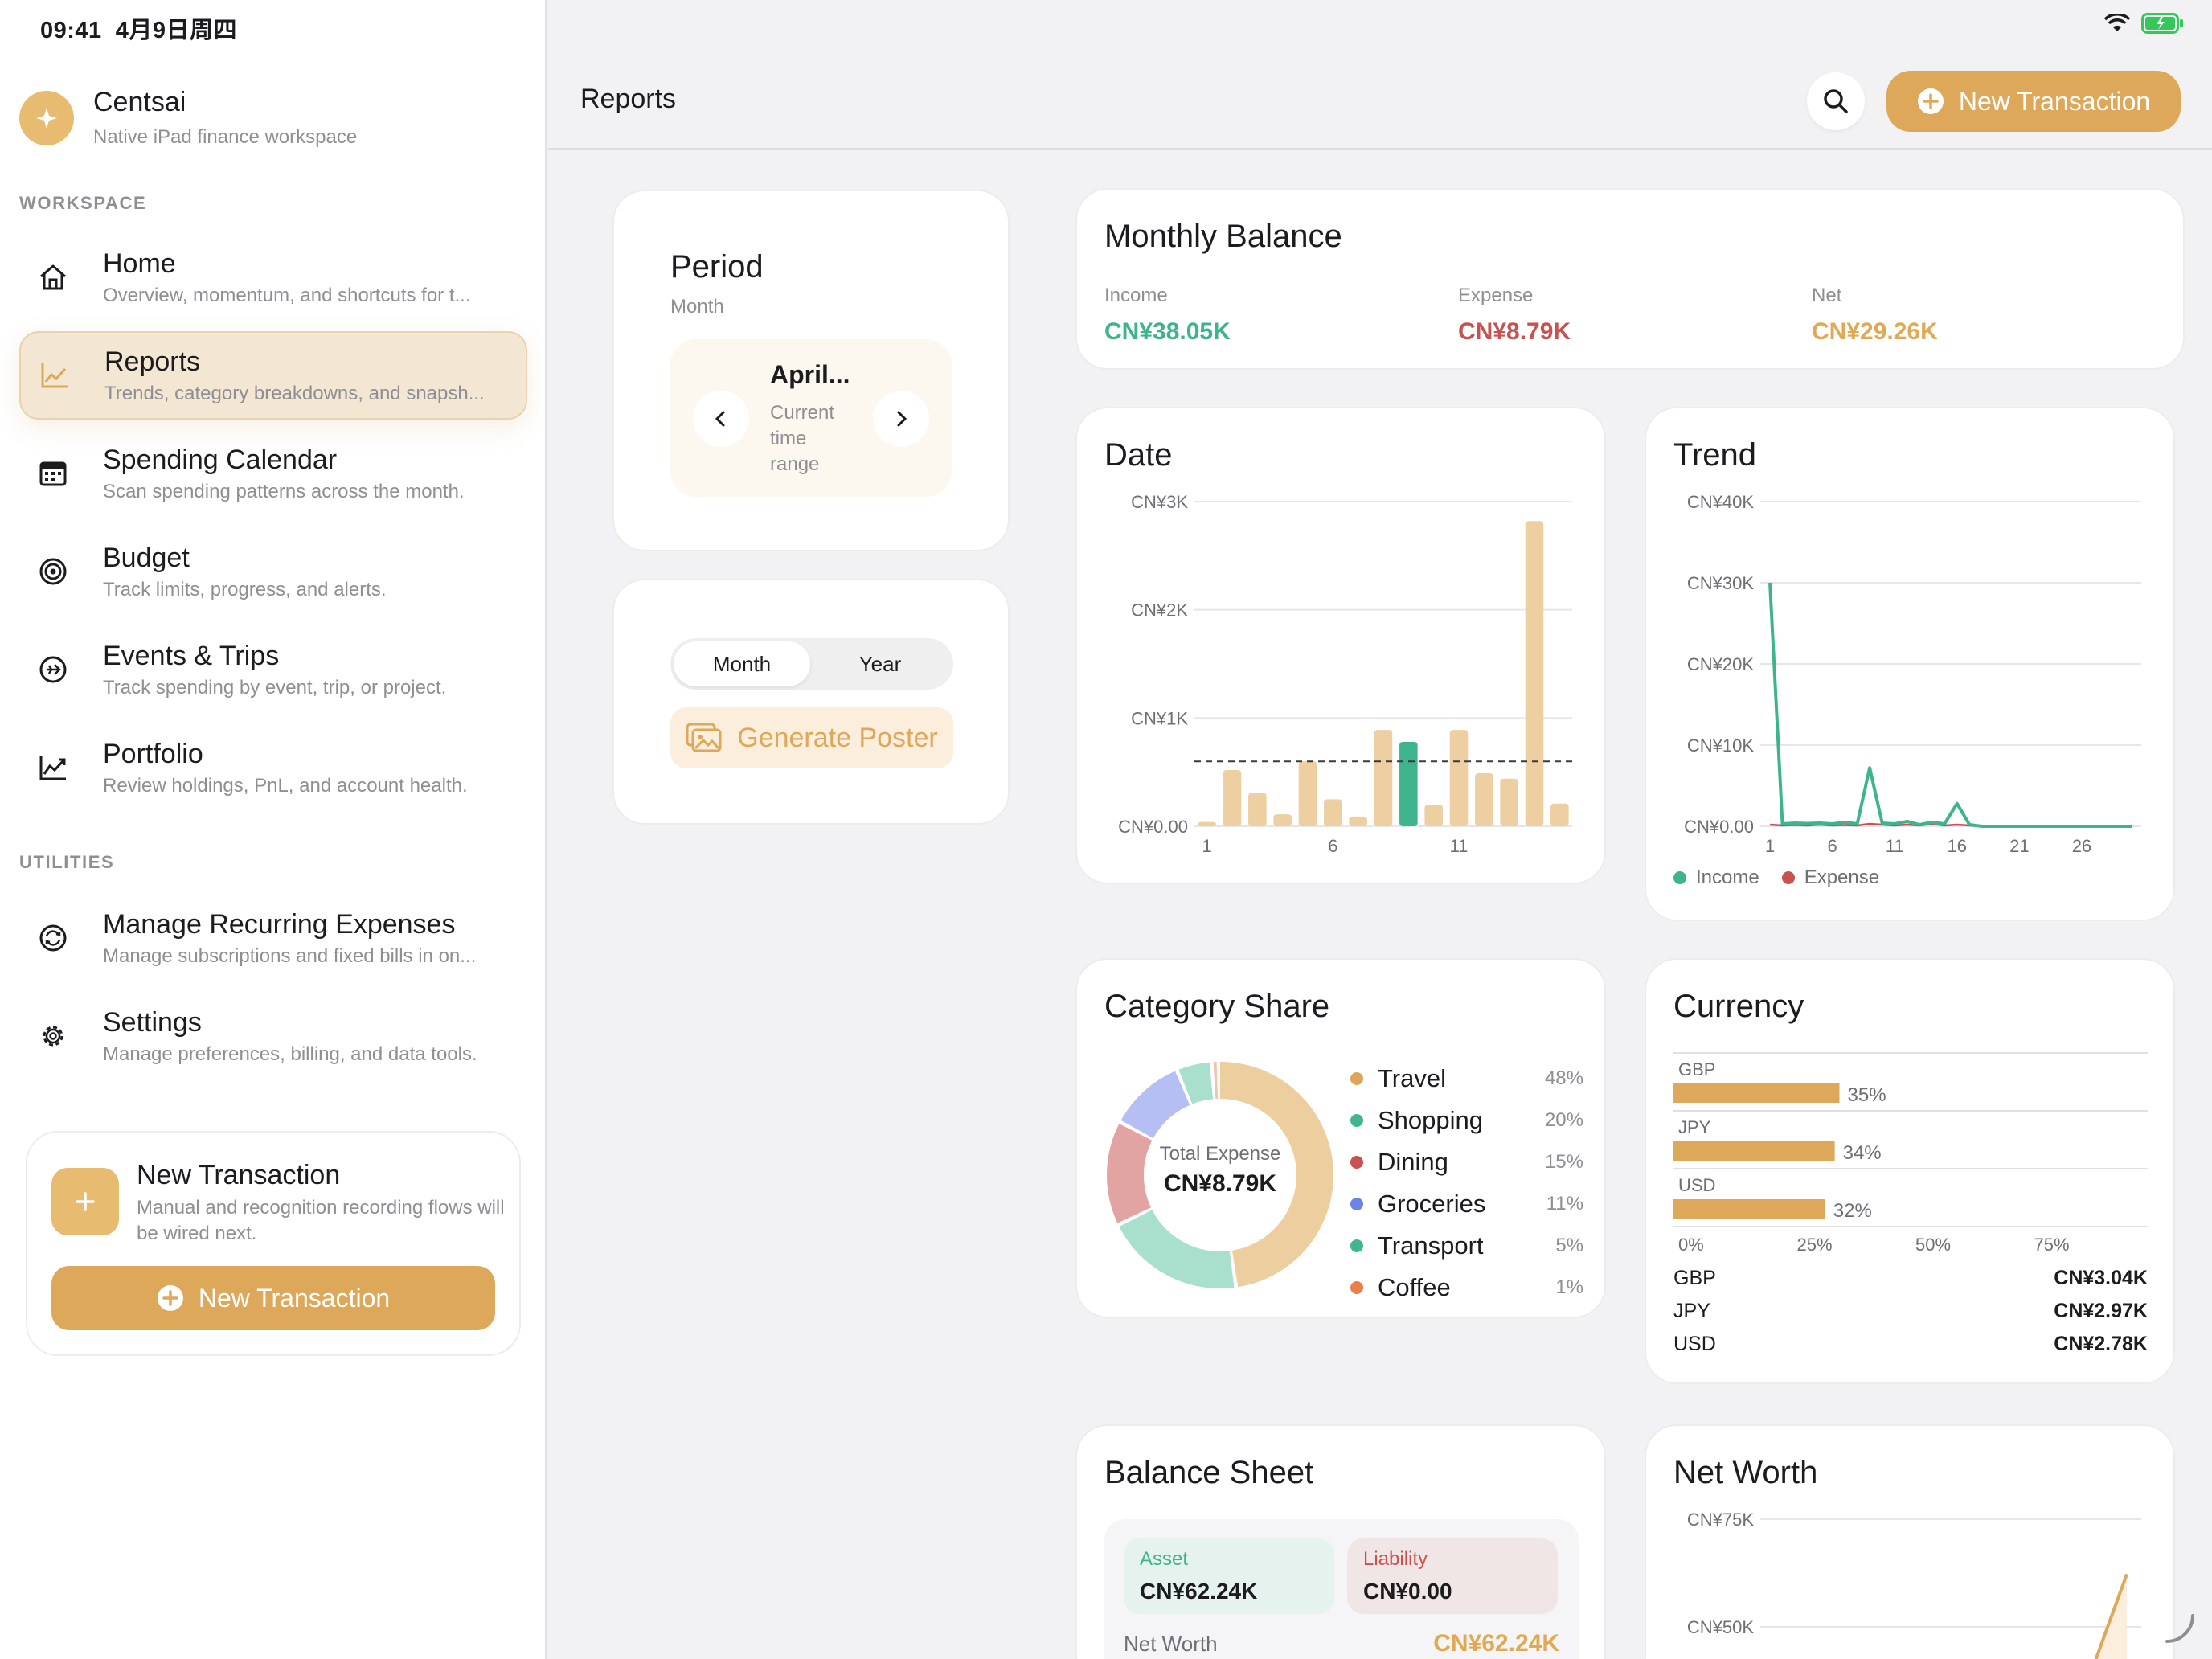  Describe the element at coordinates (1691, 1311) in the screenshot. I see `currency-code: JPY` at that location.